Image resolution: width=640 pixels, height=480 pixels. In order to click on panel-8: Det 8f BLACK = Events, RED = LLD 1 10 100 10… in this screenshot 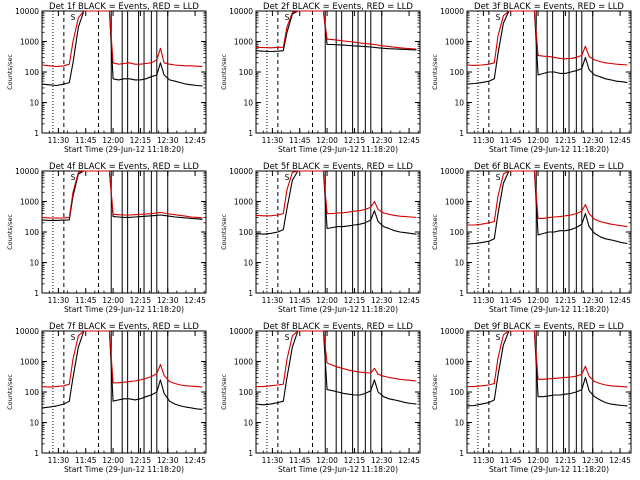, I will do `click(320, 398)`.